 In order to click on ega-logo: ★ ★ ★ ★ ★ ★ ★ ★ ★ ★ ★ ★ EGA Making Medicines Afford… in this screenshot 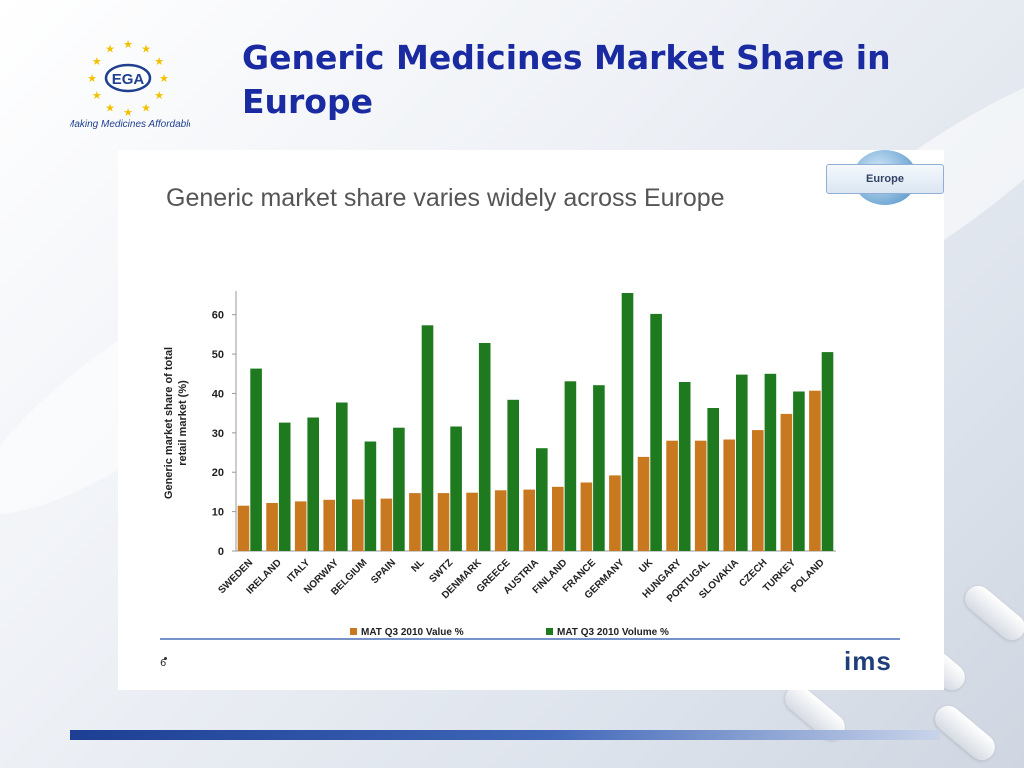, I will do `click(130, 84)`.